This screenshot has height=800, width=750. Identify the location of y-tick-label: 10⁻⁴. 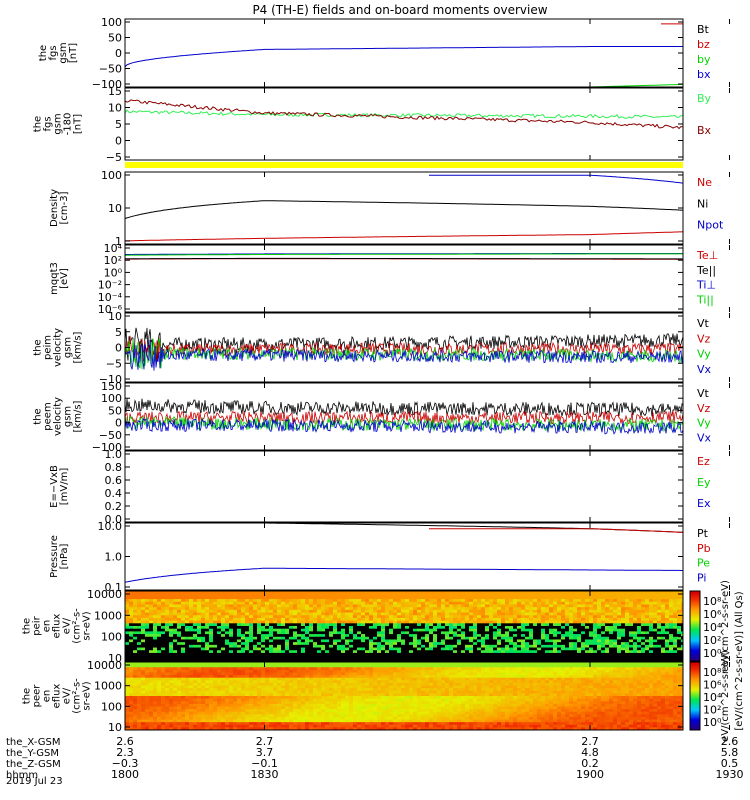
(110, 297).